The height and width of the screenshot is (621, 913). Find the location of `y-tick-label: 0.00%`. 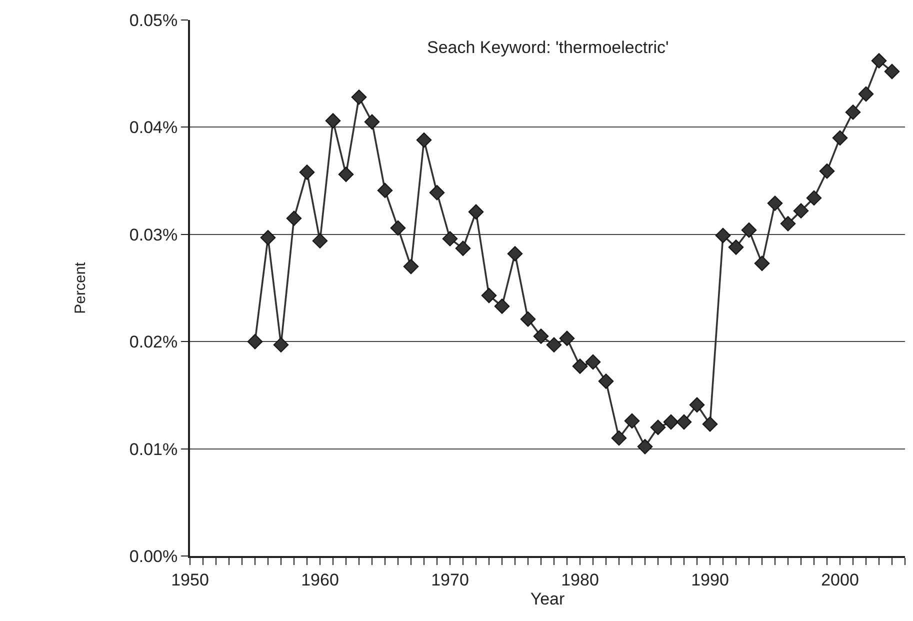

y-tick-label: 0.00% is located at coordinates (153, 556).